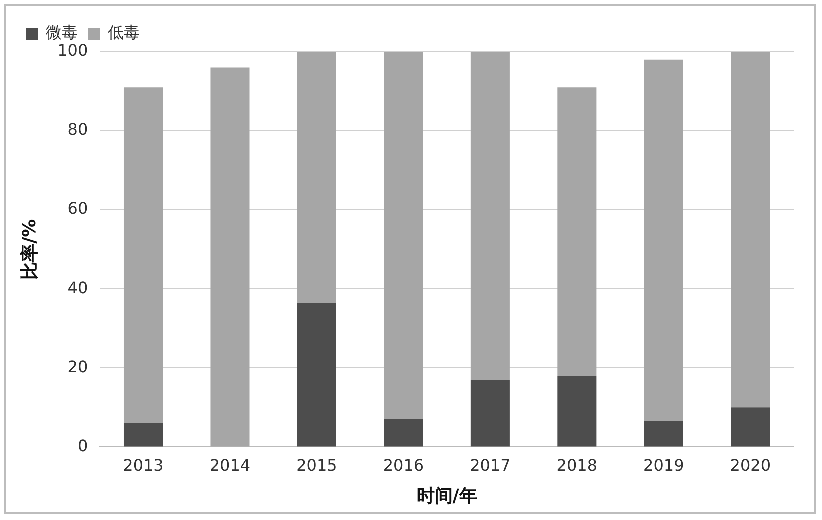 This screenshot has height=520, width=822. I want to click on x-tick-label: 2013, so click(143, 465).